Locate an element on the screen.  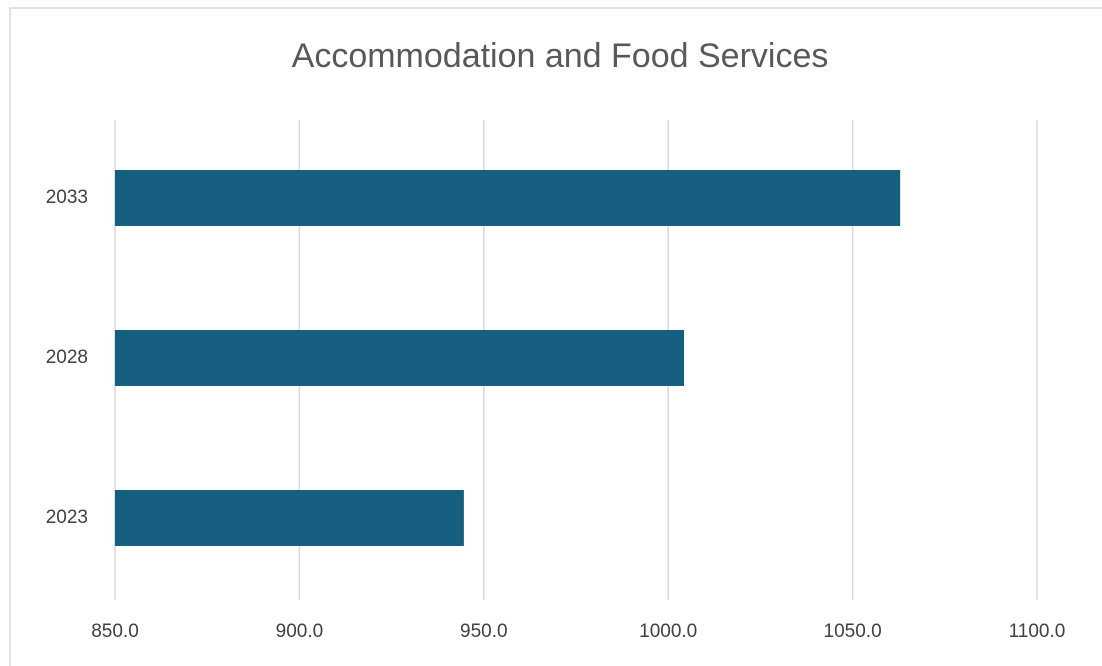
x-tick-label: 1000.0 is located at coordinates (668, 631).